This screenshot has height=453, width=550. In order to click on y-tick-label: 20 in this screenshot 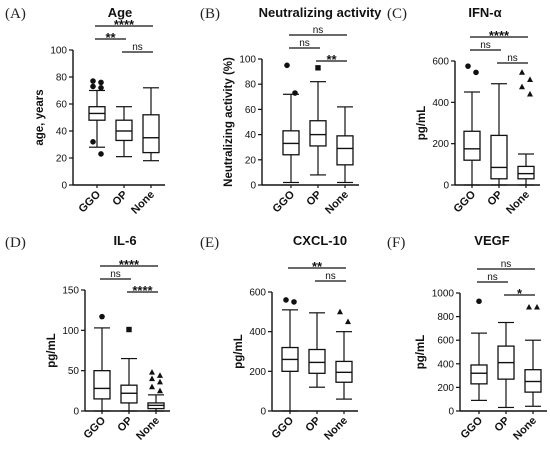, I will do `click(62, 159)`.